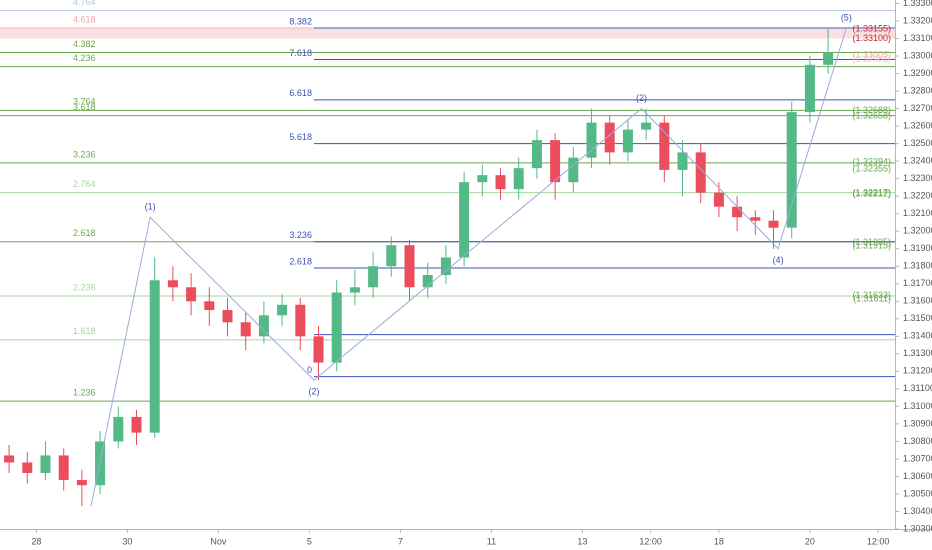  I want to click on x-tick-label: 13, so click(582, 541).